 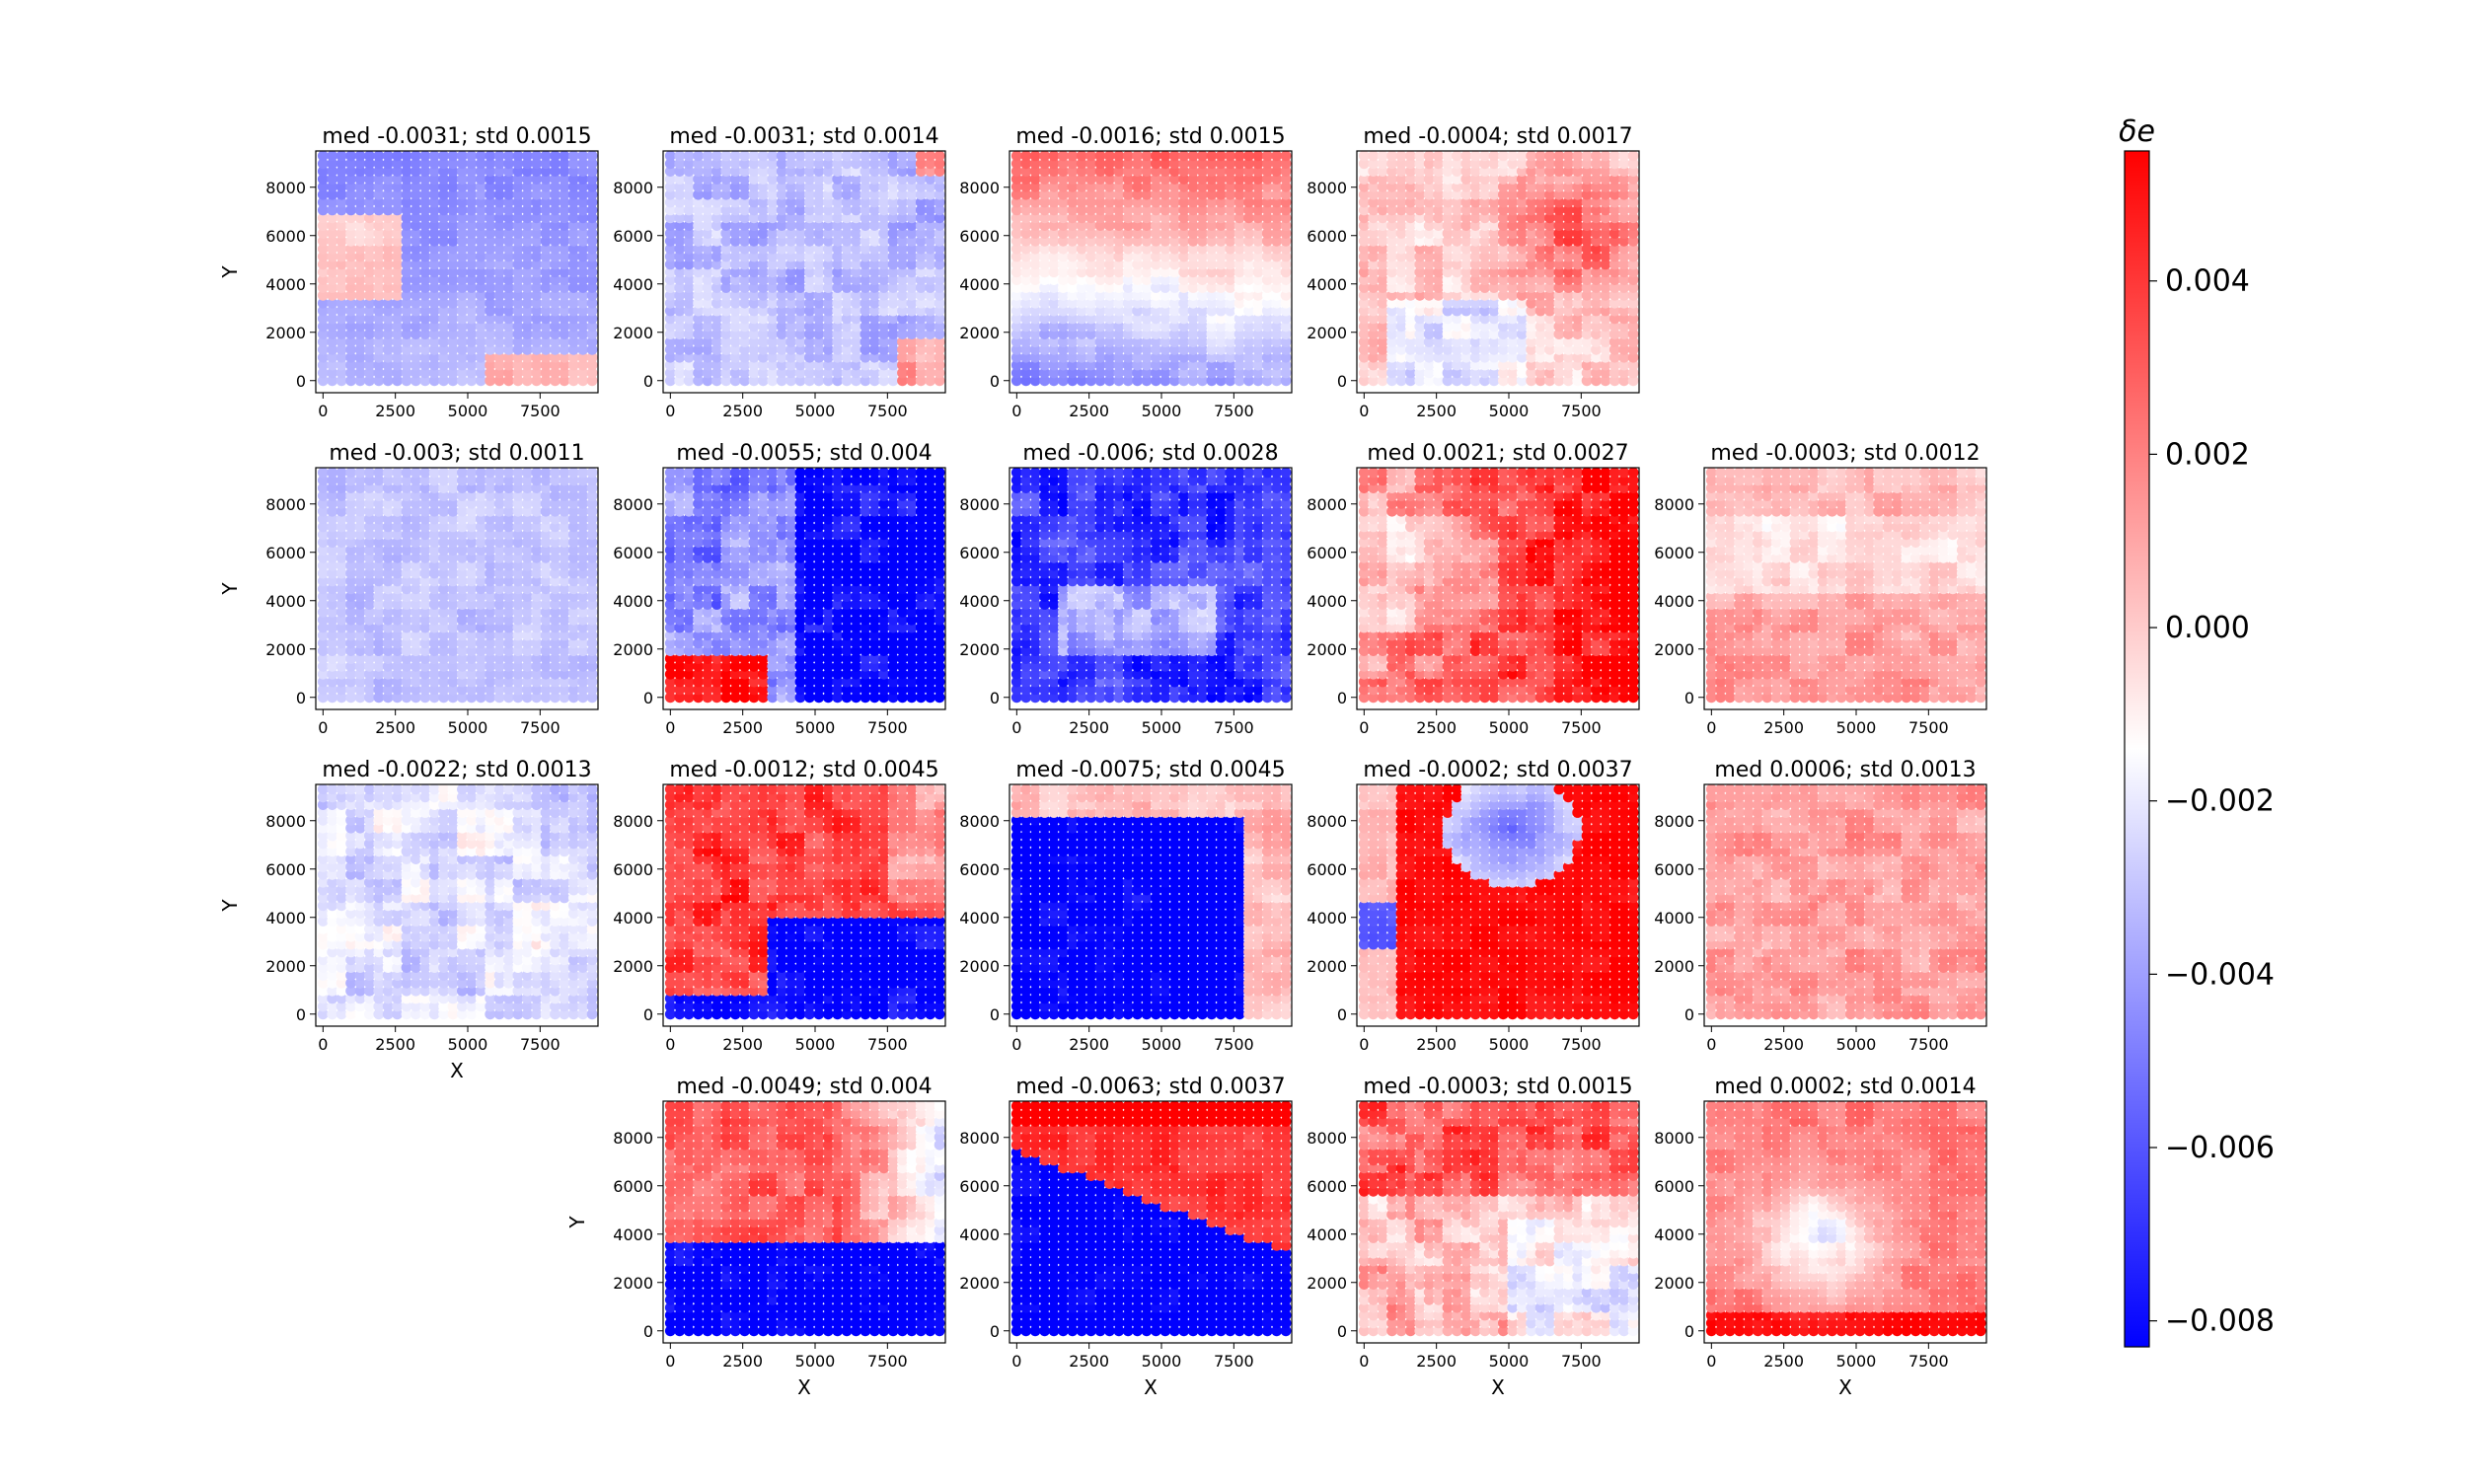 What do you see at coordinates (1497, 136) in the screenshot?
I see `panel-title: med -0.0004; std 0.0017` at bounding box center [1497, 136].